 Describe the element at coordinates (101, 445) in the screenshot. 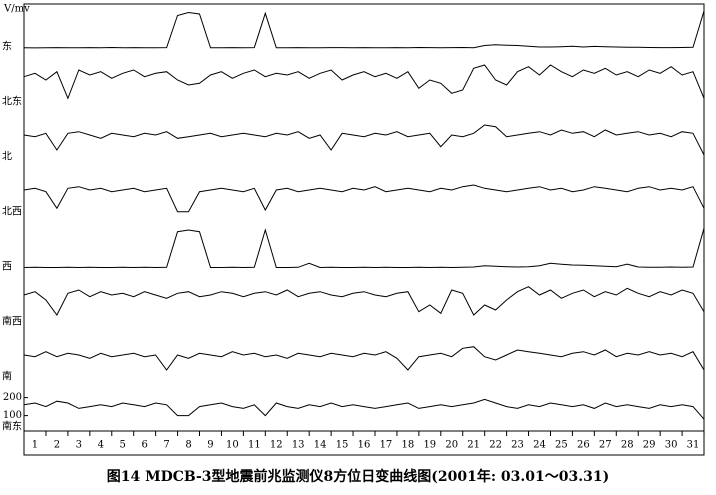

I see `x-tick-label: 4` at that location.